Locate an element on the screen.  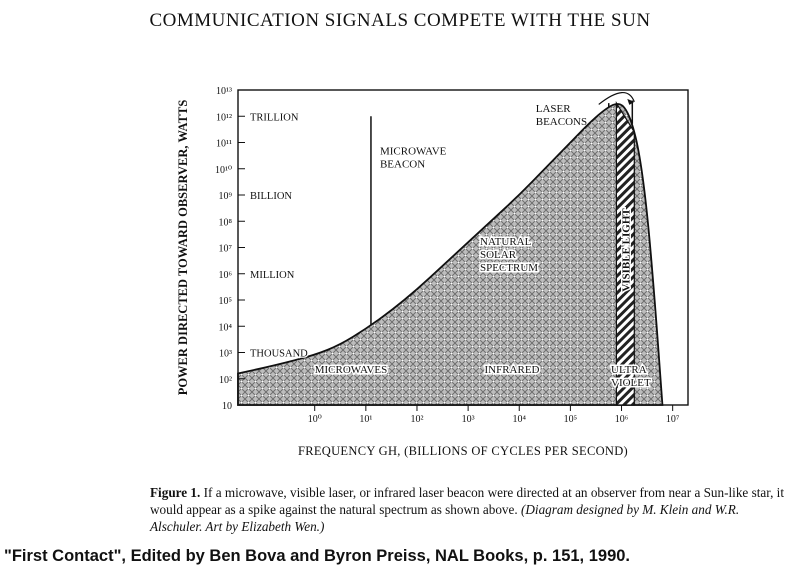
y-magnitude-label: BILLION is located at coordinates (271, 196).